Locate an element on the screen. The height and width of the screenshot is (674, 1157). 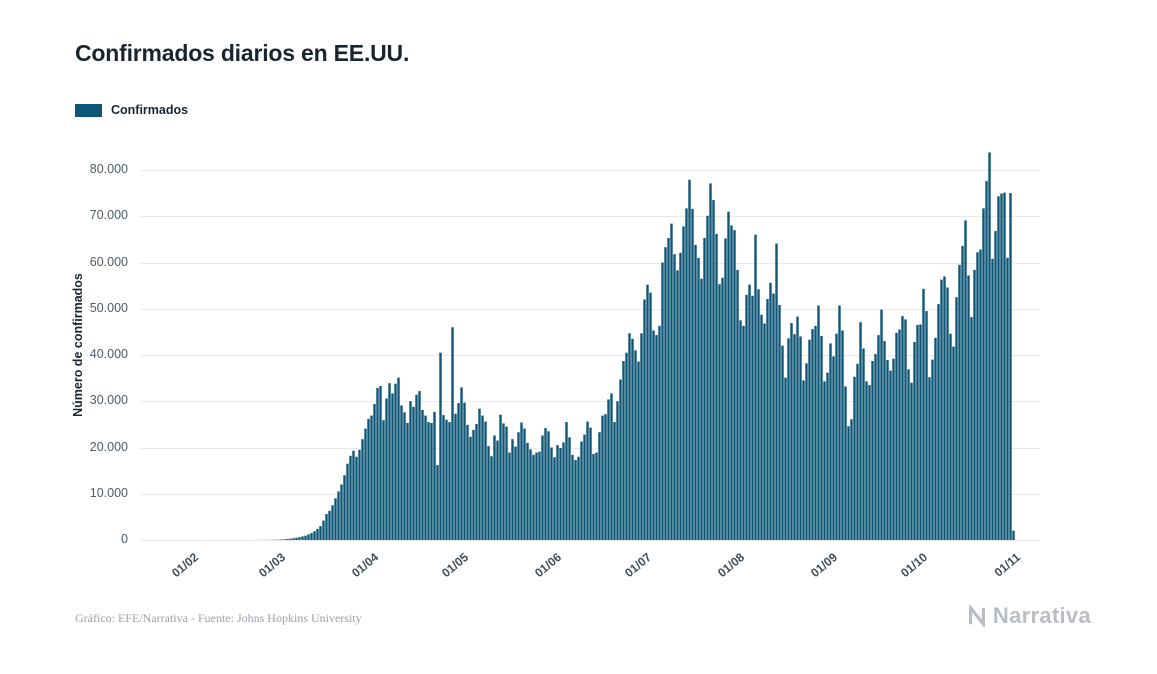
y-tick-label: 30.000 is located at coordinates (108, 400).